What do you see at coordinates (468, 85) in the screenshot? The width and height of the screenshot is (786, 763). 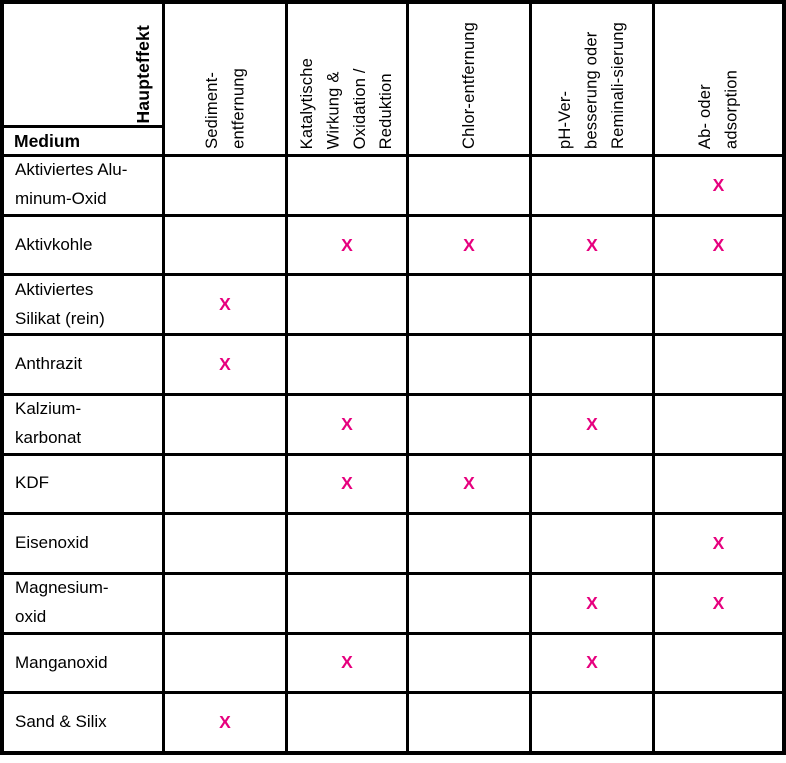 I see `column-header-label: Chlor-entfernung` at bounding box center [468, 85].